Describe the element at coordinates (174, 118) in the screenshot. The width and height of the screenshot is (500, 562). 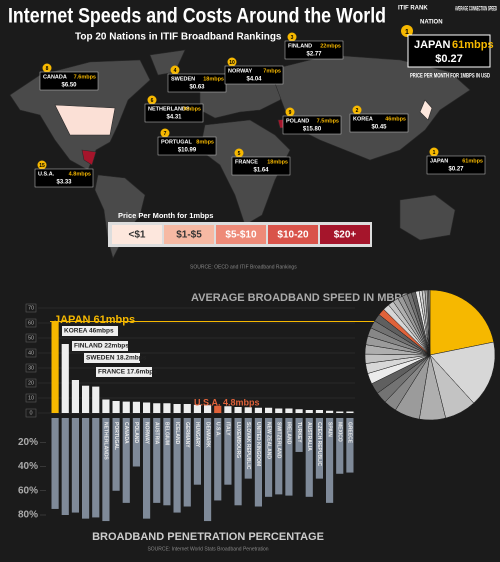
I see `callout-price: $4.31` at that location.